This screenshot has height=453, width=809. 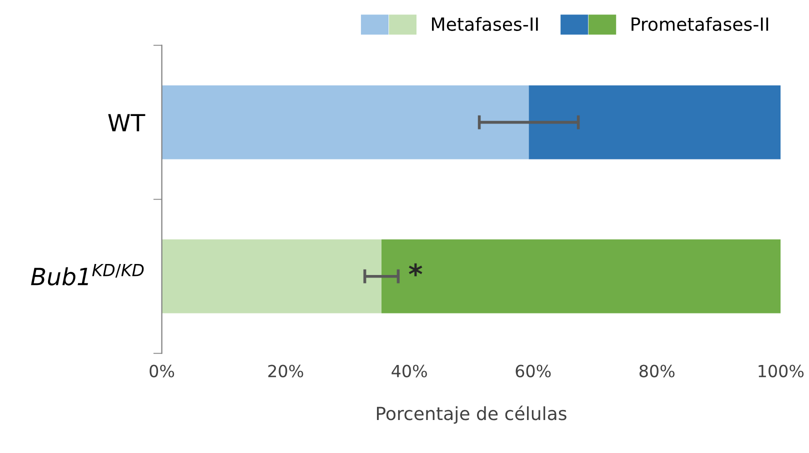 What do you see at coordinates (127, 123) in the screenshot?
I see `y-tick-label: WT` at bounding box center [127, 123].